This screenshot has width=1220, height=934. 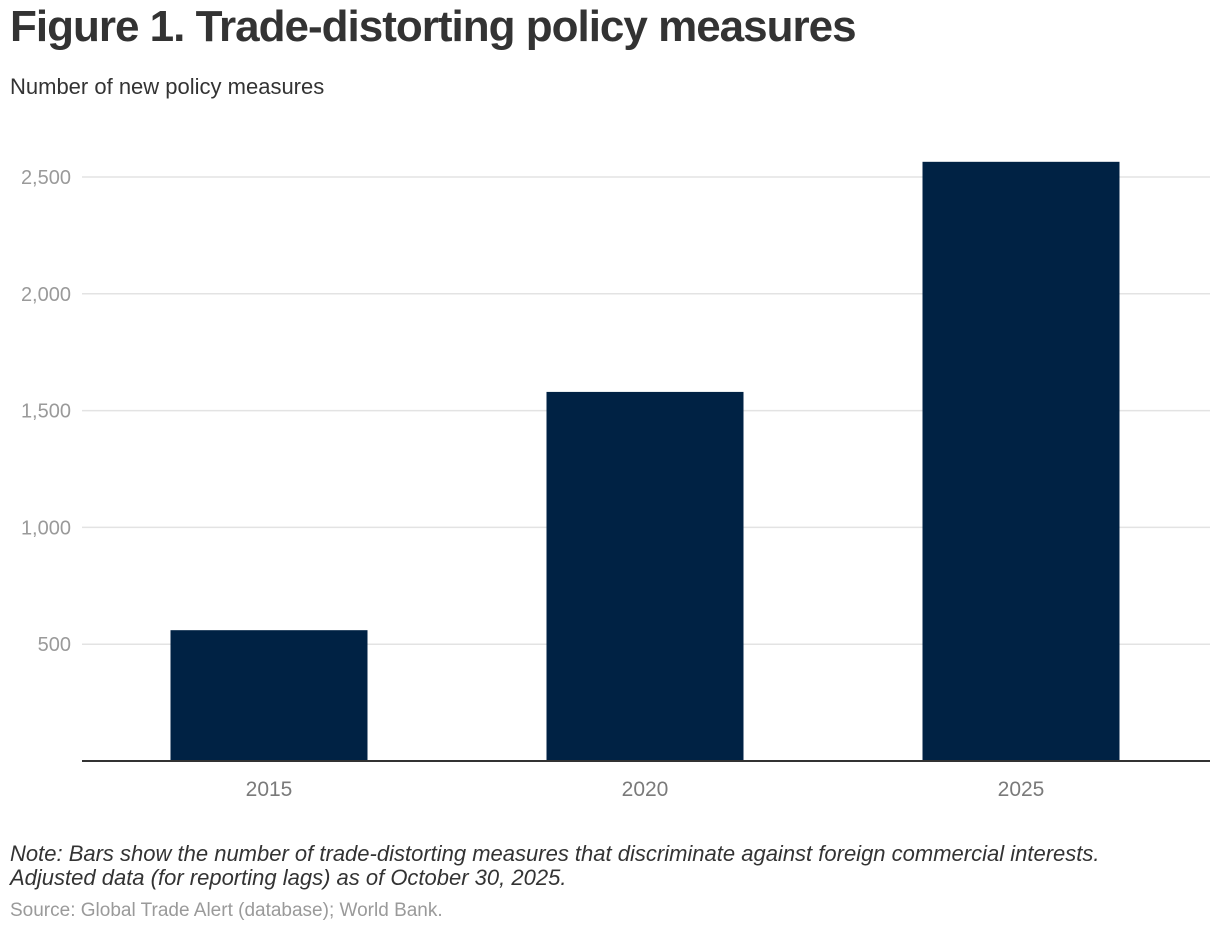 I want to click on x-axis-ticks: 2015 2020 2025, so click(x=645, y=789).